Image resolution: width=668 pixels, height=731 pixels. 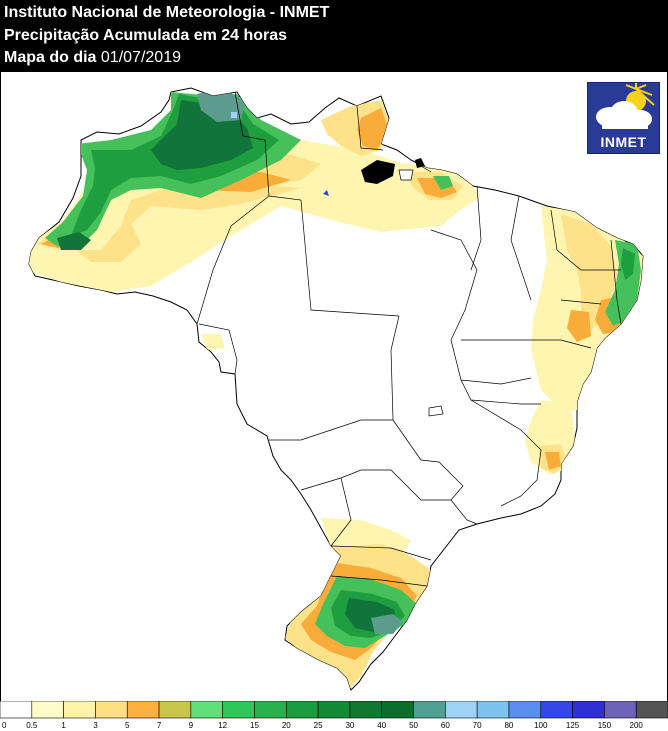 What do you see at coordinates (254, 725) in the screenshot?
I see `legend-tick-label: 15` at bounding box center [254, 725].